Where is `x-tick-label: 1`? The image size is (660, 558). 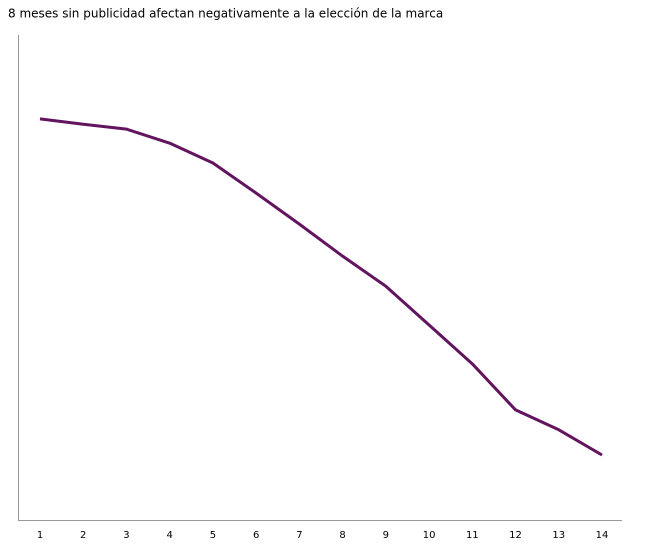
x-tick-label: 1 is located at coordinates (40, 535).